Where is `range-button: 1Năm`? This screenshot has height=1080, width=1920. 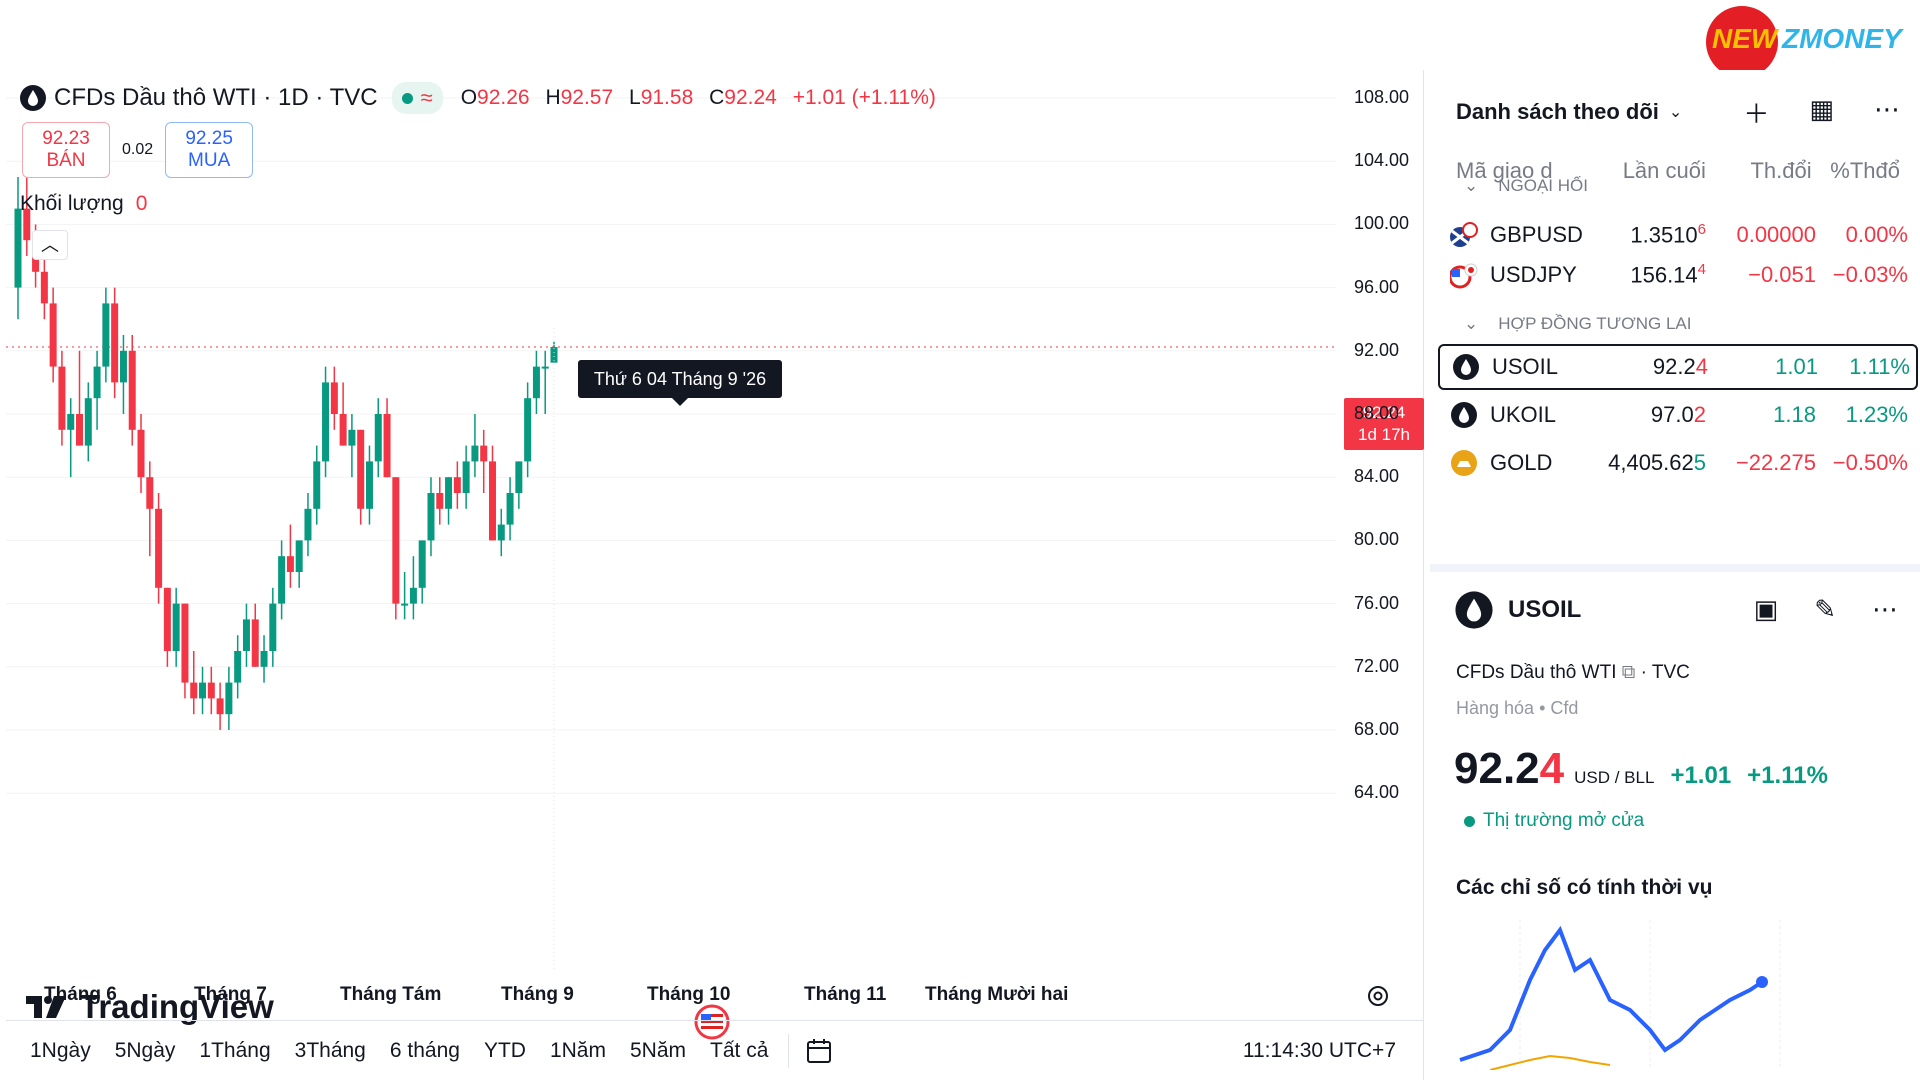
range-button: 1Năm is located at coordinates (577, 1050).